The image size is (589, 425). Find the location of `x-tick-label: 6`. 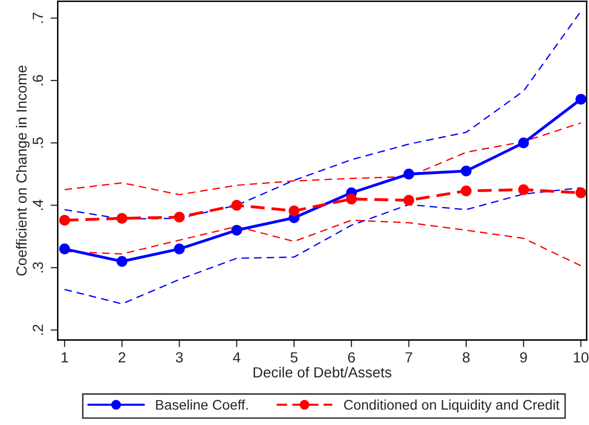

x-tick-label: 6 is located at coordinates (351, 357).